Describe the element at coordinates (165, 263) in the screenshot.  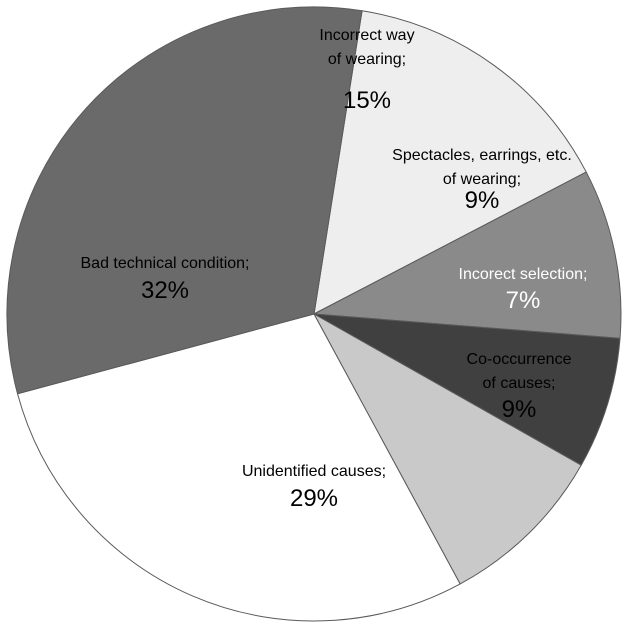
I see `slice-category-label: Bad technical condition;` at that location.